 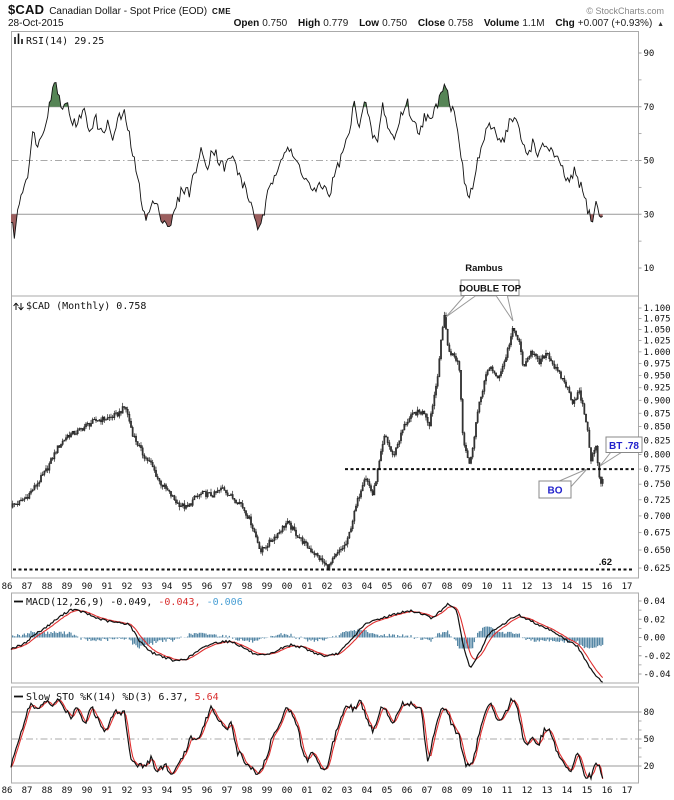 What do you see at coordinates (649, 713) in the screenshot?
I see `sto-axis-label: 80` at bounding box center [649, 713].